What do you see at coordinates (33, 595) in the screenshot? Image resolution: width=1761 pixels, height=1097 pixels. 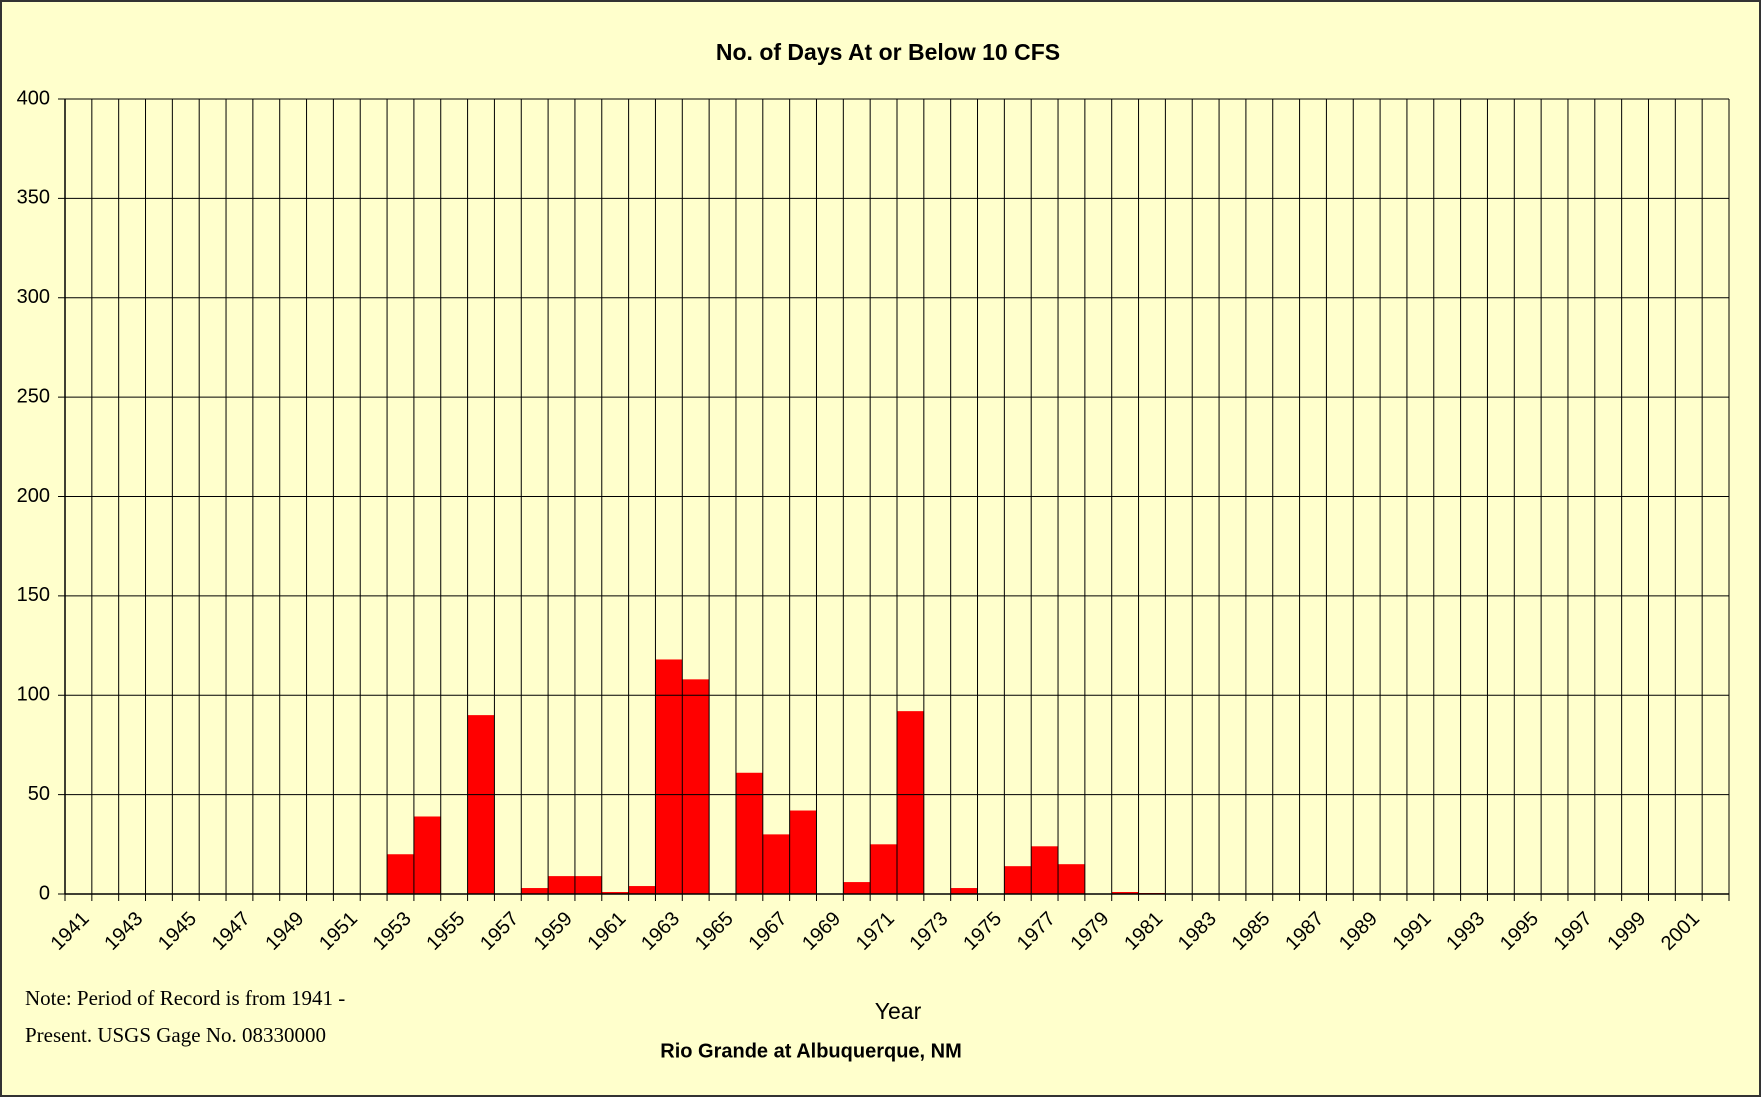 I see `y-tick-label: 150` at bounding box center [33, 595].